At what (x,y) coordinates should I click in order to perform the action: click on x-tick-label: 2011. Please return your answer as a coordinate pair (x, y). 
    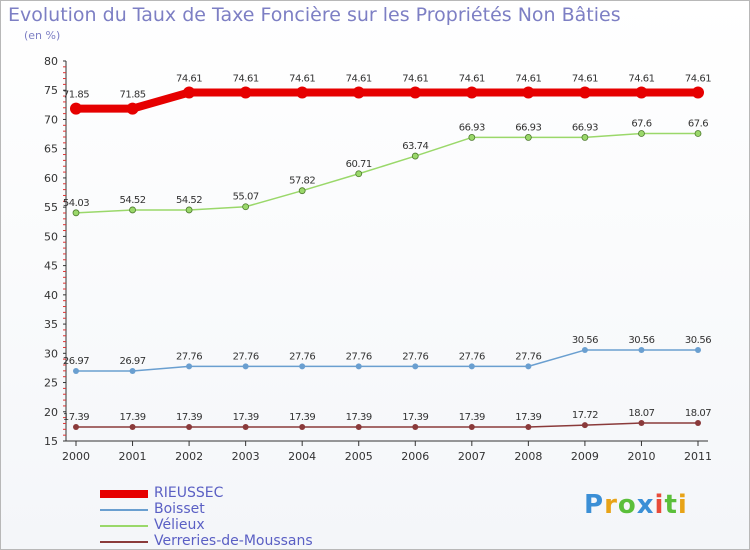
    Looking at the image, I should click on (698, 456).